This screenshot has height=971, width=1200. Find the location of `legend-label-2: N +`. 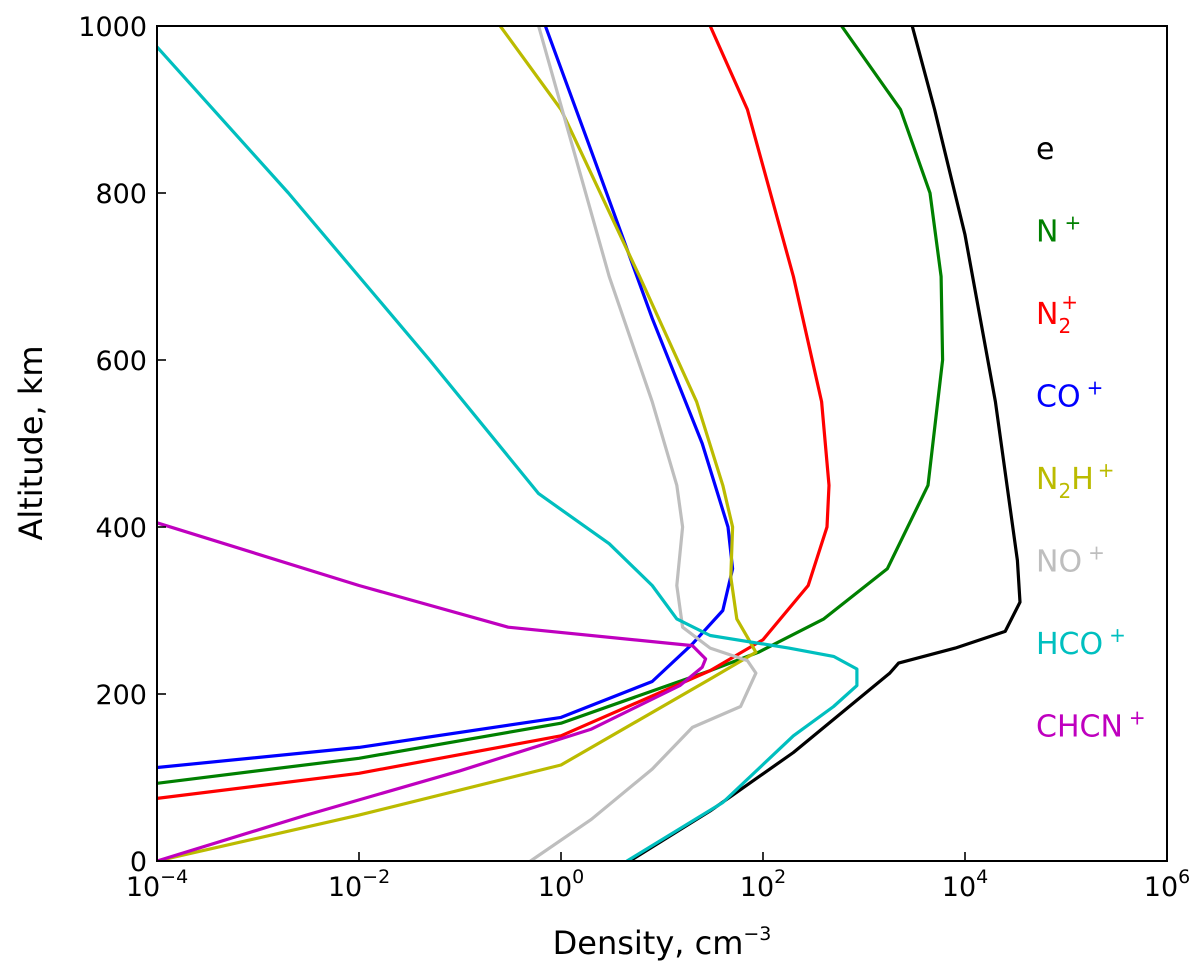

legend-label-2: N + is located at coordinates (1058, 230).